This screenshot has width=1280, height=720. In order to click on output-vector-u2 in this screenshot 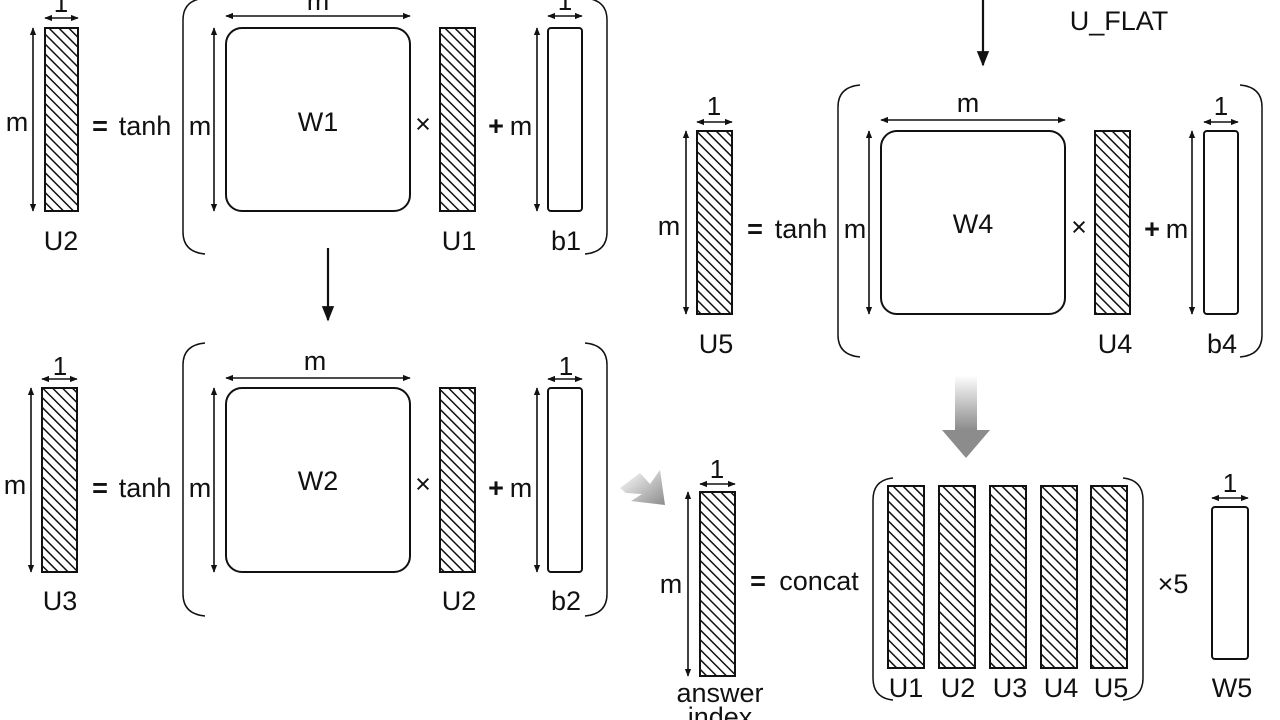, I will do `click(61, 119)`.